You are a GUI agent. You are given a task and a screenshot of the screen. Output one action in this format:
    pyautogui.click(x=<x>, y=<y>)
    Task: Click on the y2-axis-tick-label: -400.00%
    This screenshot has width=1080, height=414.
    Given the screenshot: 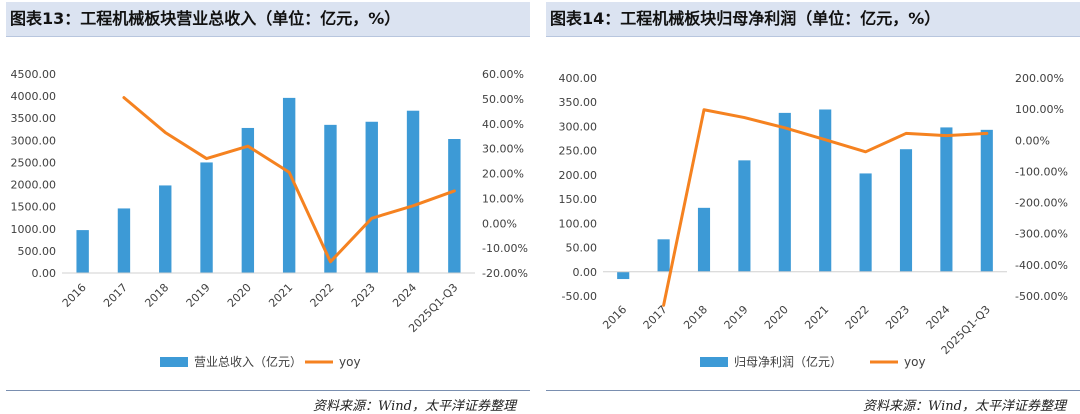 What is the action you would take?
    pyautogui.click(x=1041, y=265)
    